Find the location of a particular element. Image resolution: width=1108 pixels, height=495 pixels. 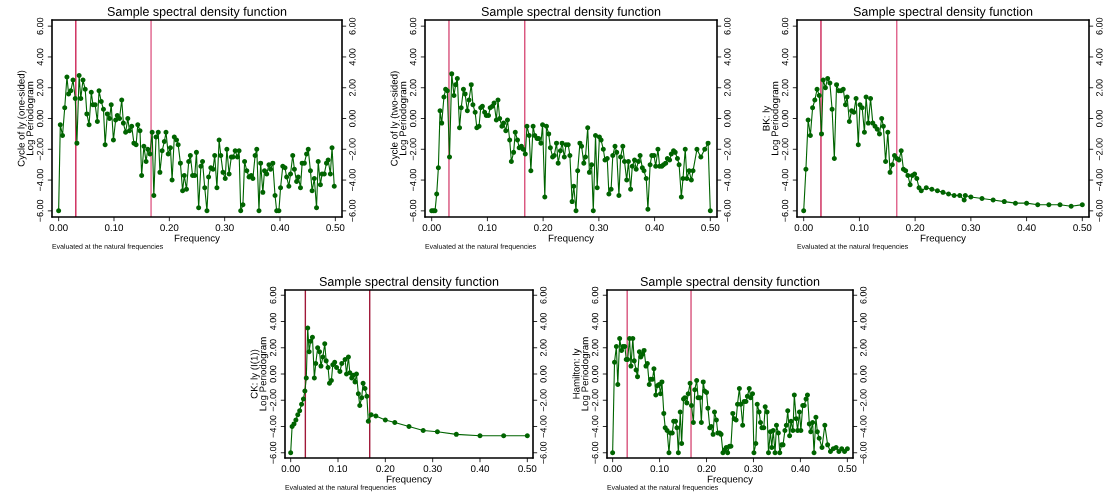

y2-tick-label: 2.00 is located at coordinates (1099, 88).